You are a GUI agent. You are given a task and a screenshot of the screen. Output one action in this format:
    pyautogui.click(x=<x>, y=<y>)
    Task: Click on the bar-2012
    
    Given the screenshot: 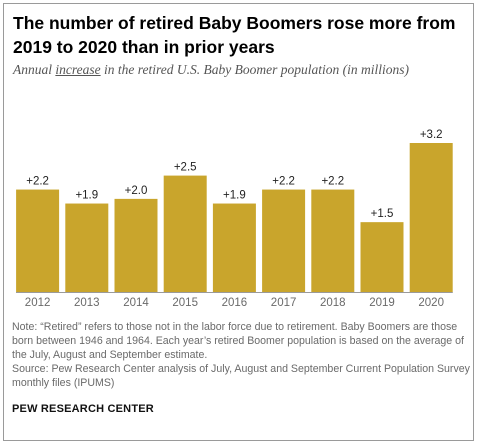 What is the action you would take?
    pyautogui.click(x=38, y=240)
    